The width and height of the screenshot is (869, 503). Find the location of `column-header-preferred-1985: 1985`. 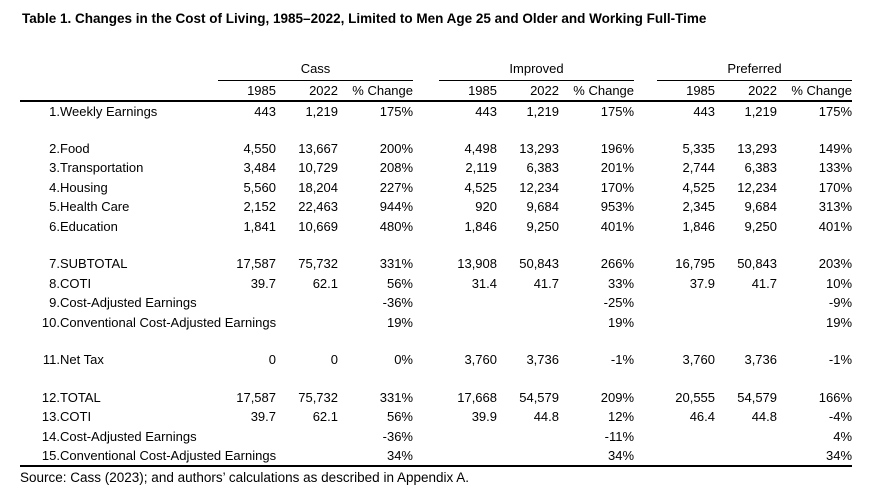

column-header-preferred-1985: 1985 is located at coordinates (686, 91).